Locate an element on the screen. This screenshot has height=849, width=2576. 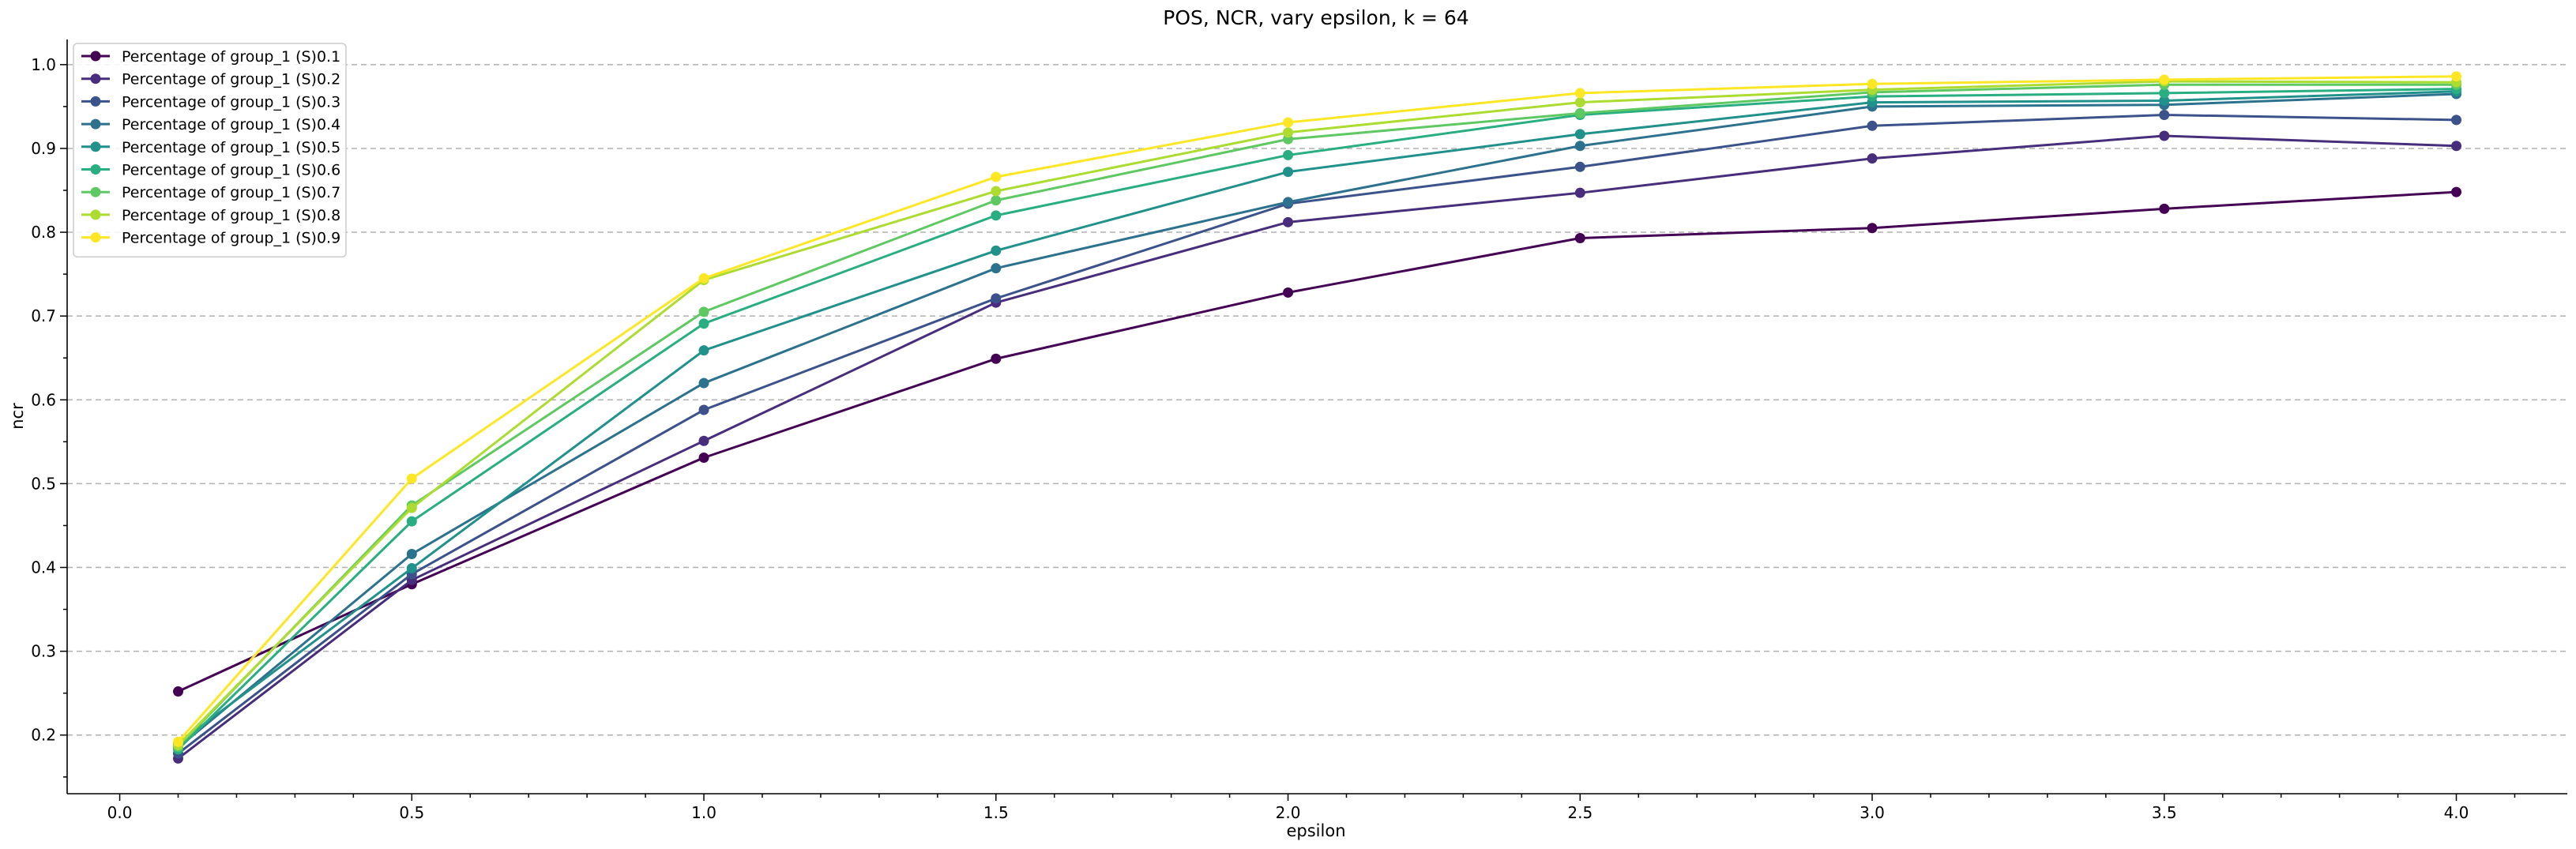
y-axis-label: ncr is located at coordinates (17, 416).